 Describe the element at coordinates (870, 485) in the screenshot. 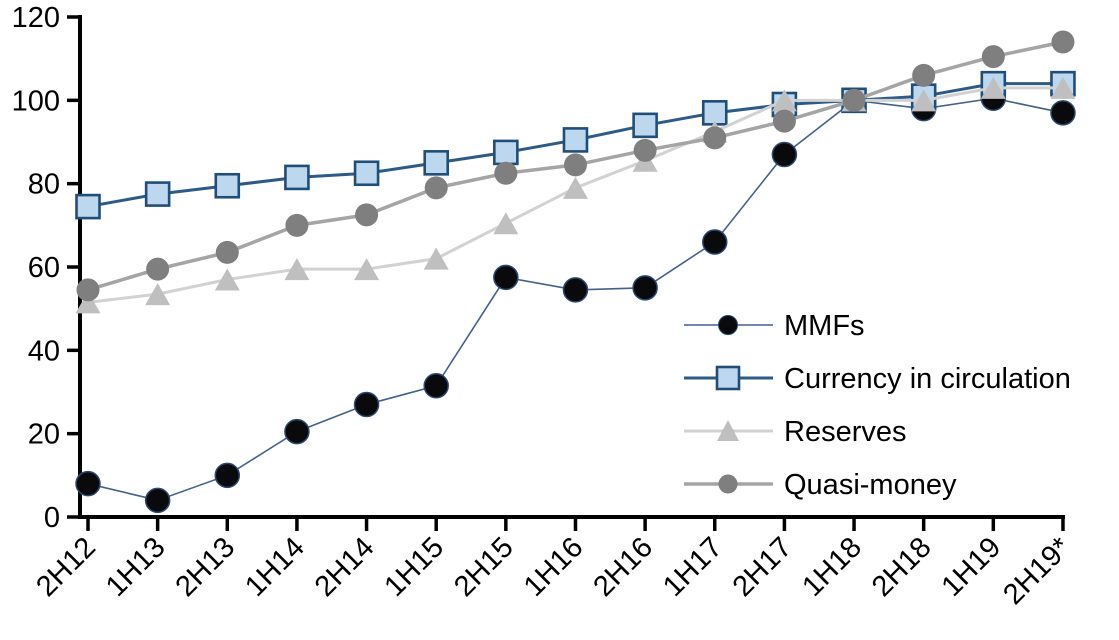

I see `legend-label-quasi-money: Quasi-money` at that location.